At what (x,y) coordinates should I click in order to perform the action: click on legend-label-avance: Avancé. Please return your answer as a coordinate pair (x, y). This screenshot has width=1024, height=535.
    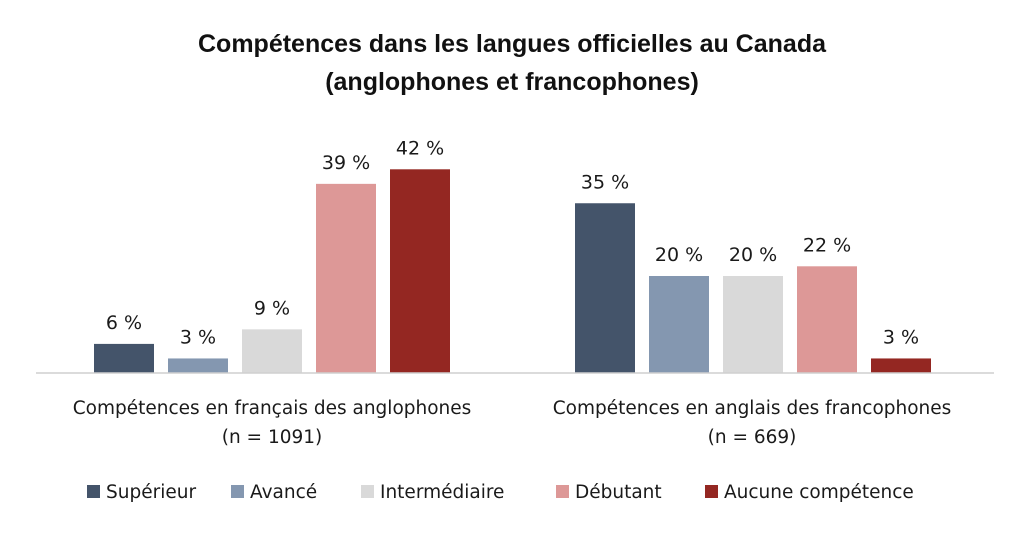
    Looking at the image, I should click on (283, 492).